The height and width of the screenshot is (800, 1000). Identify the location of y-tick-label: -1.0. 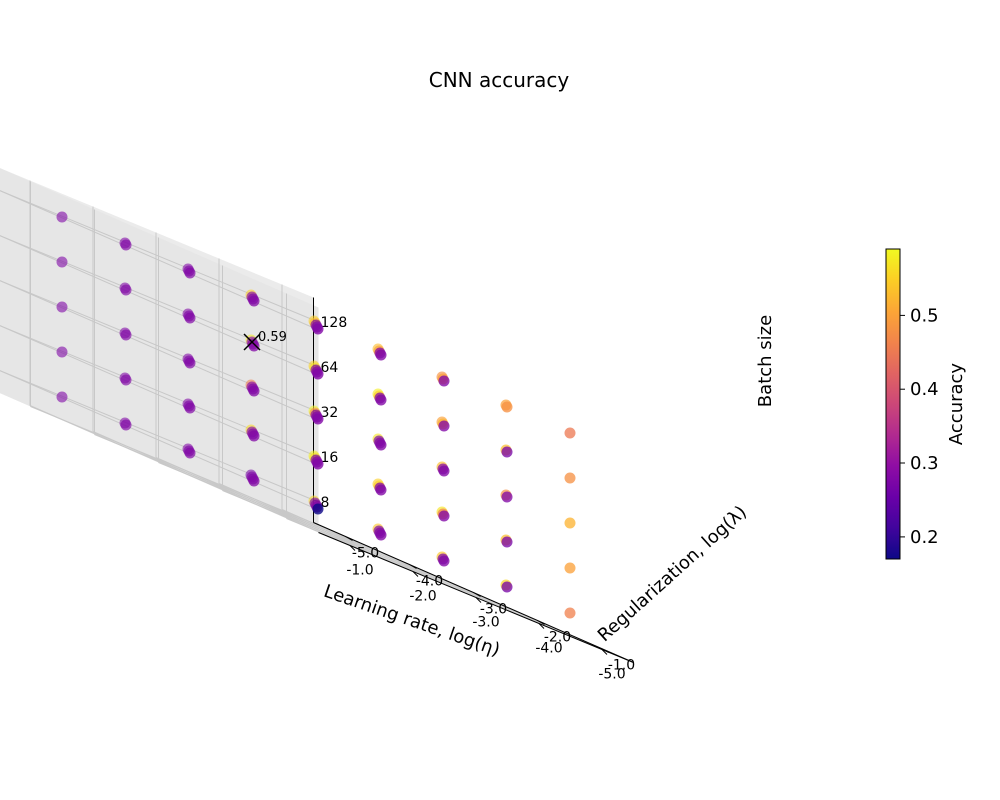
(621, 666).